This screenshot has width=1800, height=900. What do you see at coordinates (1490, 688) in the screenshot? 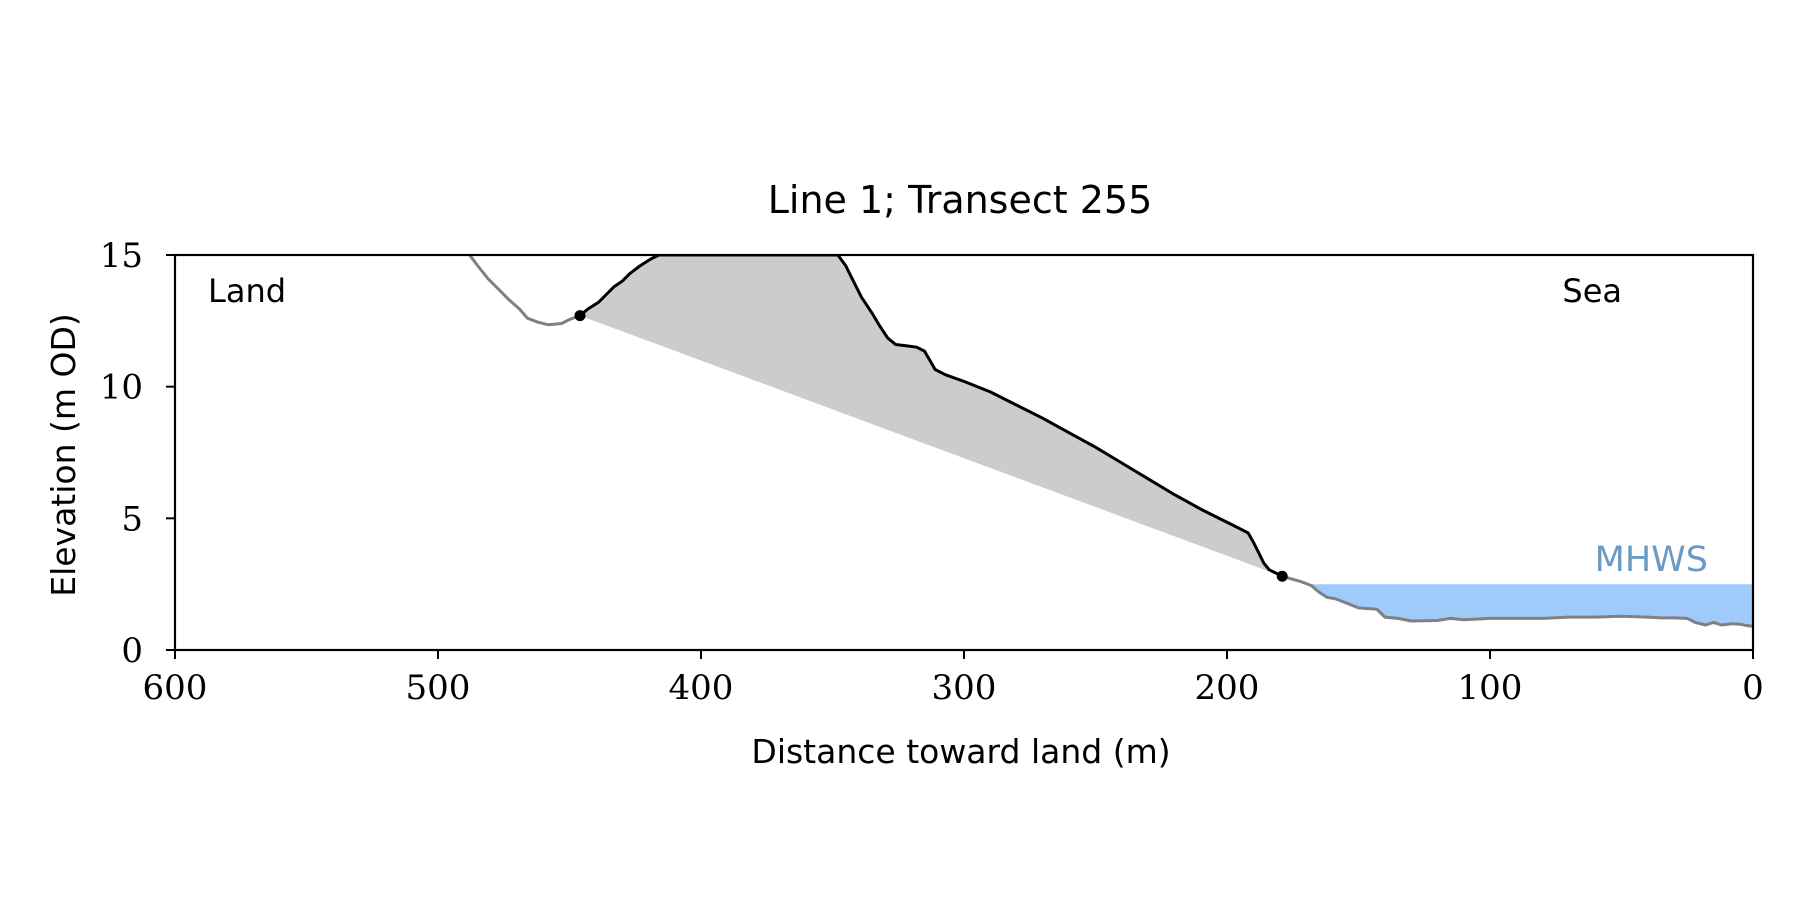
I see `x-tick-label: 100` at bounding box center [1490, 688].